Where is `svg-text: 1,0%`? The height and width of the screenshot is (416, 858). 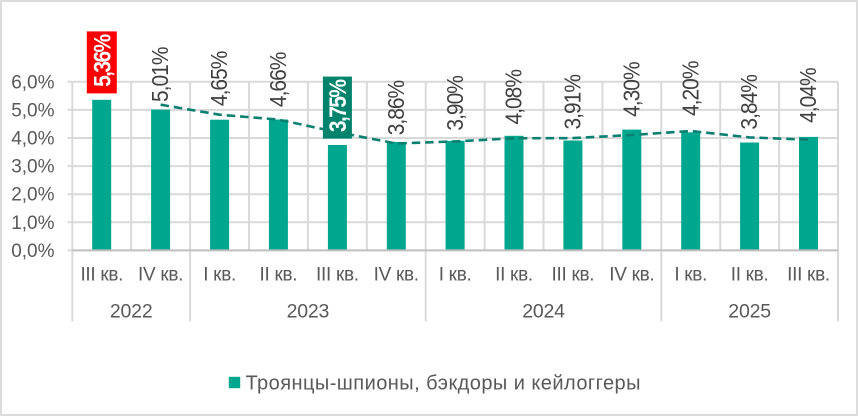
svg-text: 1,0% is located at coordinates (32, 223).